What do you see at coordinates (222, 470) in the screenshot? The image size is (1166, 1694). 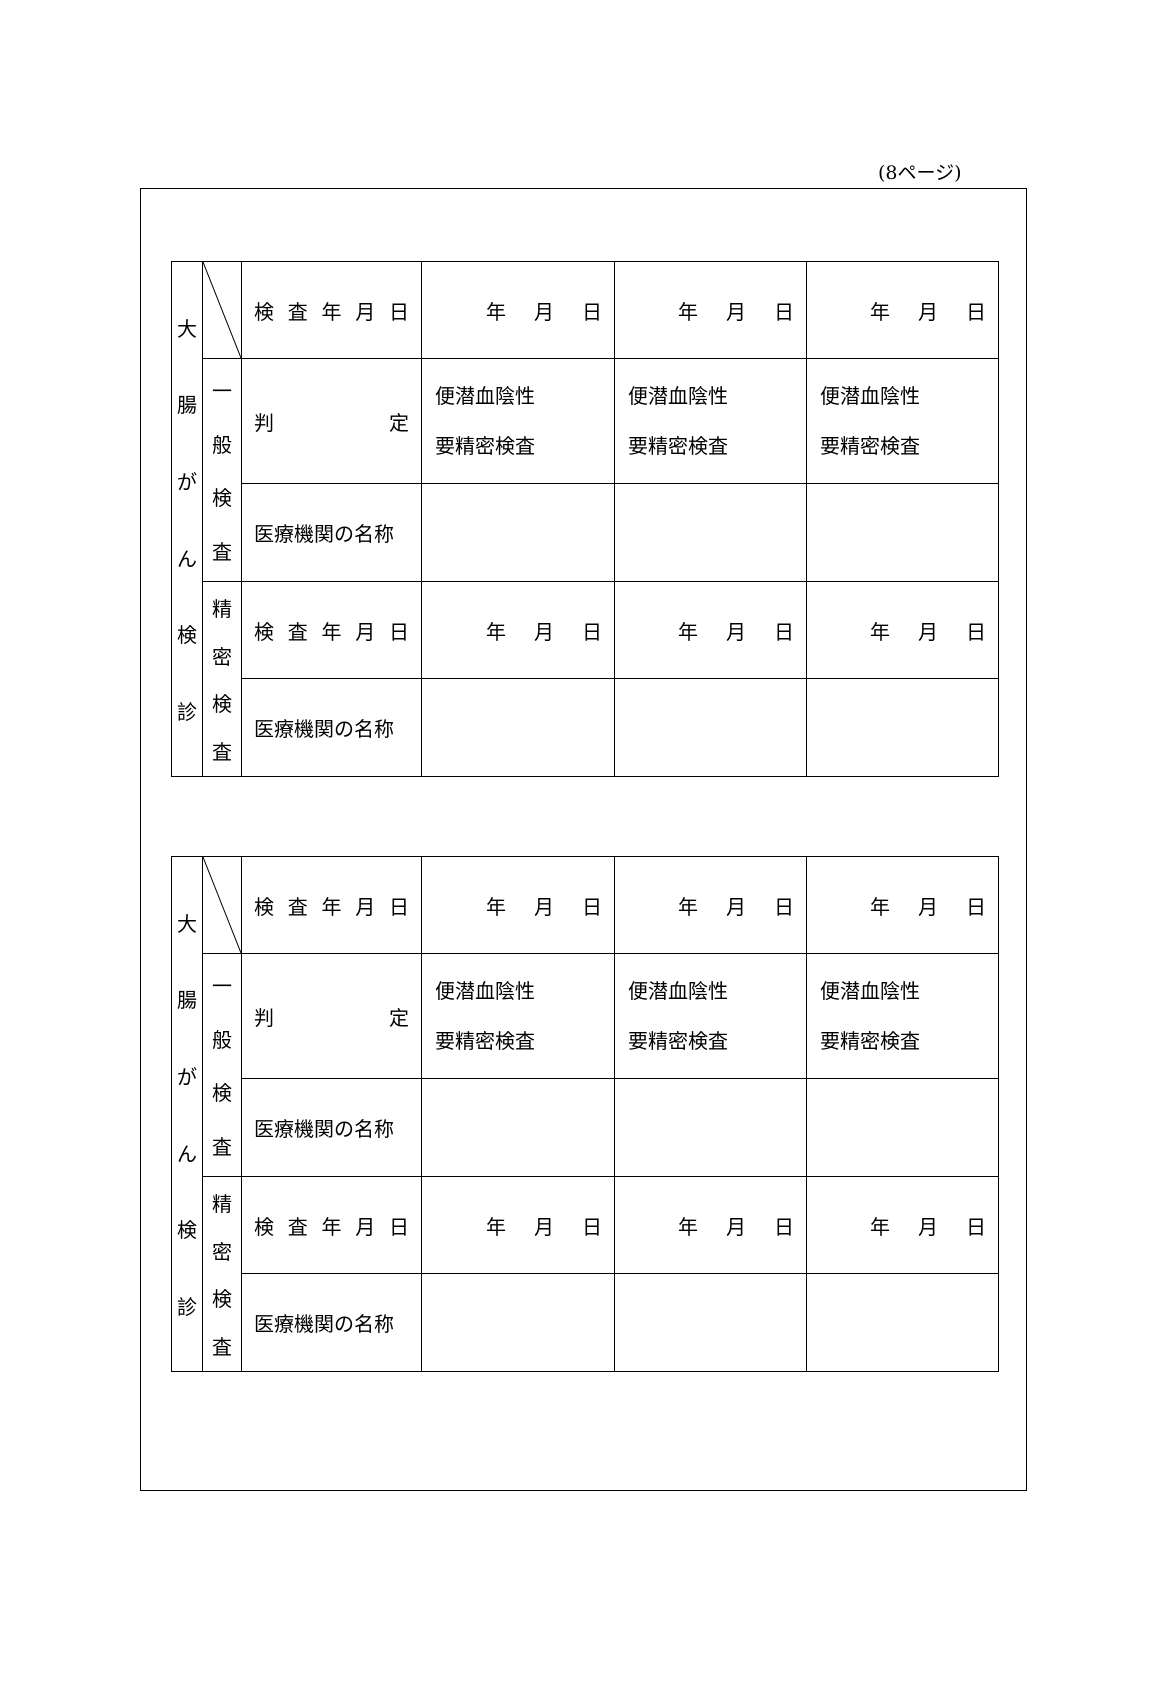 I see `general-exam-label: 一般検査` at bounding box center [222, 470].